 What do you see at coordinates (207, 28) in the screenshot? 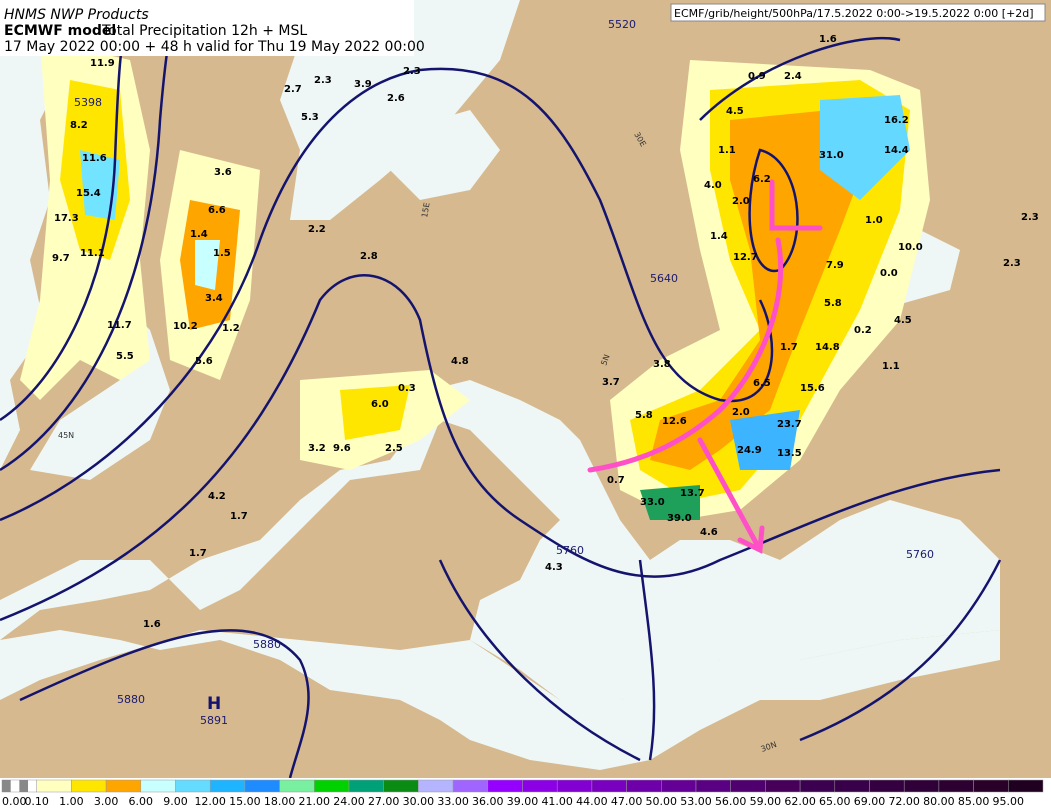
I see `header-panel` at bounding box center [207, 28].